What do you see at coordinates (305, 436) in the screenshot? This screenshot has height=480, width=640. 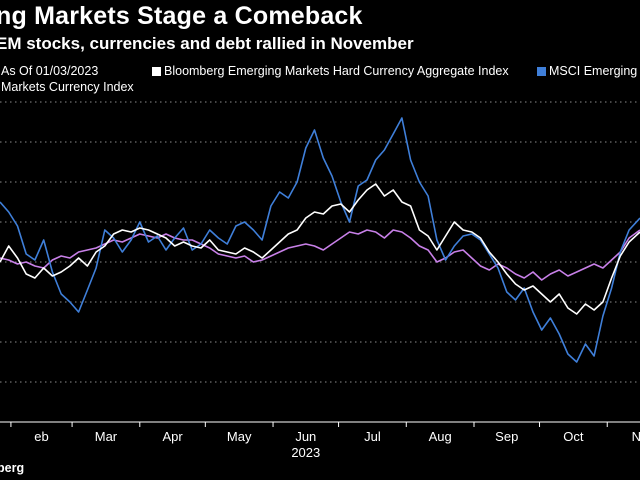 I see `x-tick-label: Jun` at bounding box center [305, 436].